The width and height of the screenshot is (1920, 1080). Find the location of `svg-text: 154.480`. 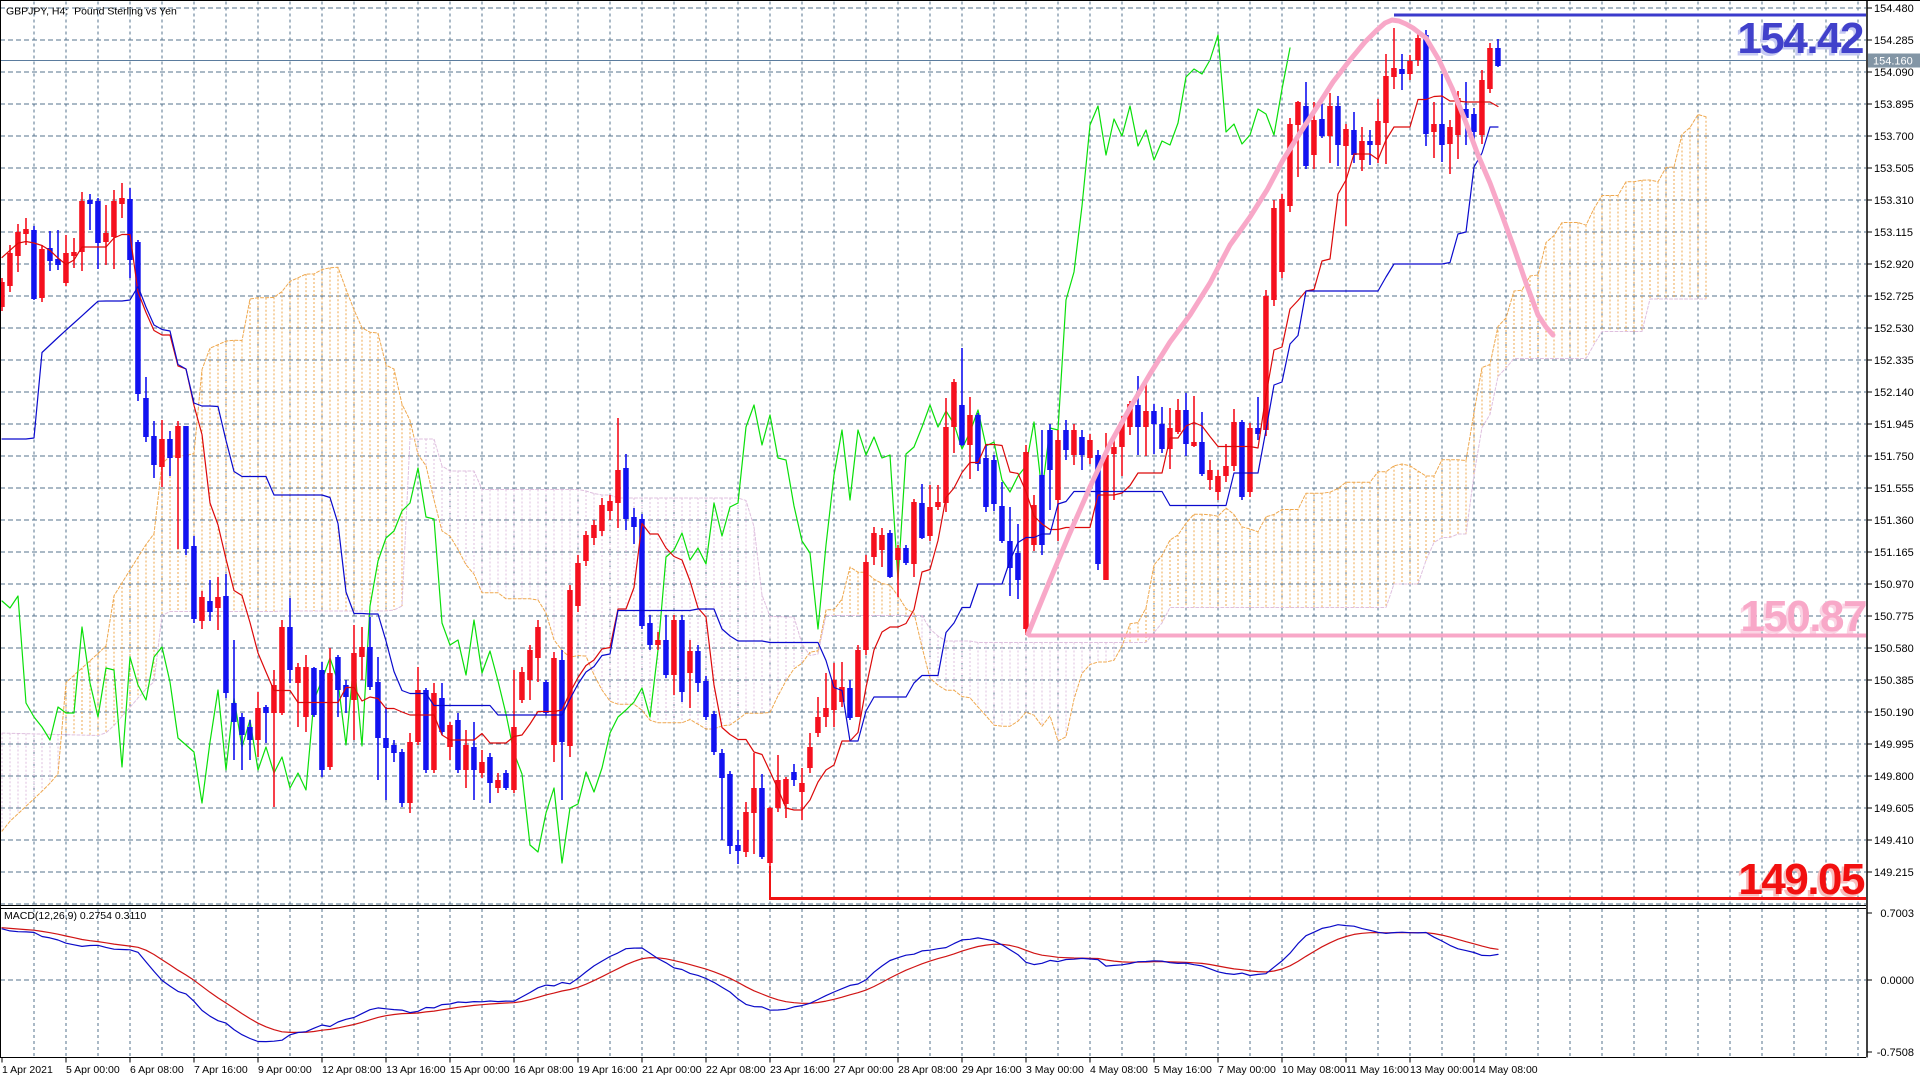

svg-text: 154.480 is located at coordinates (1894, 9).